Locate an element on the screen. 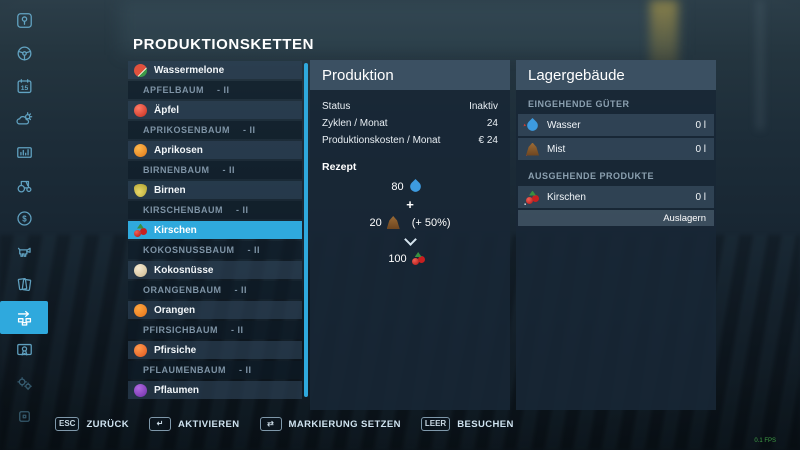 This screenshot has height=450, width=800. production-list-item: Birnen is located at coordinates (215, 190).